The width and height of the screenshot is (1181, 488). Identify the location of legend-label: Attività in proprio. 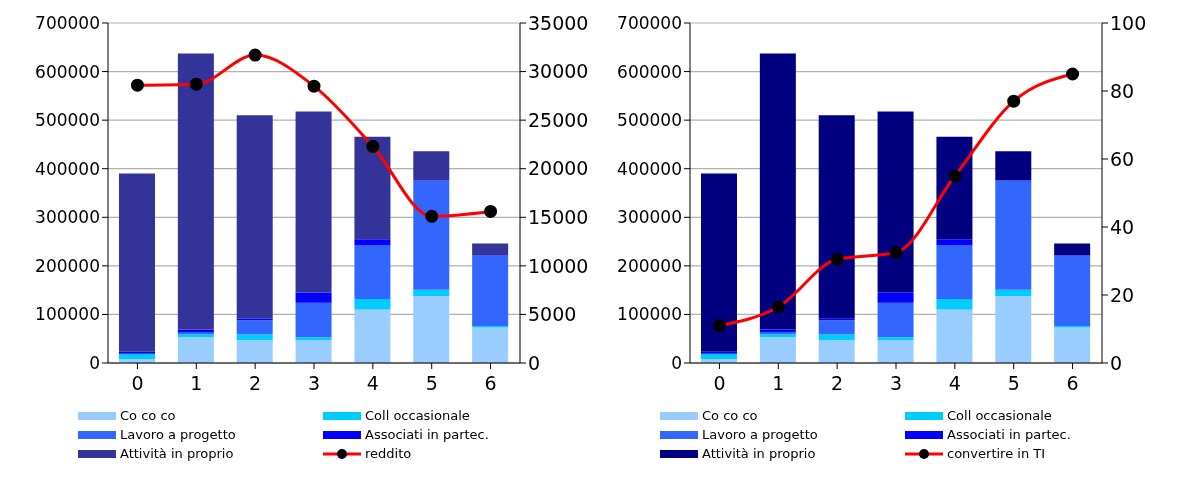
(177, 453).